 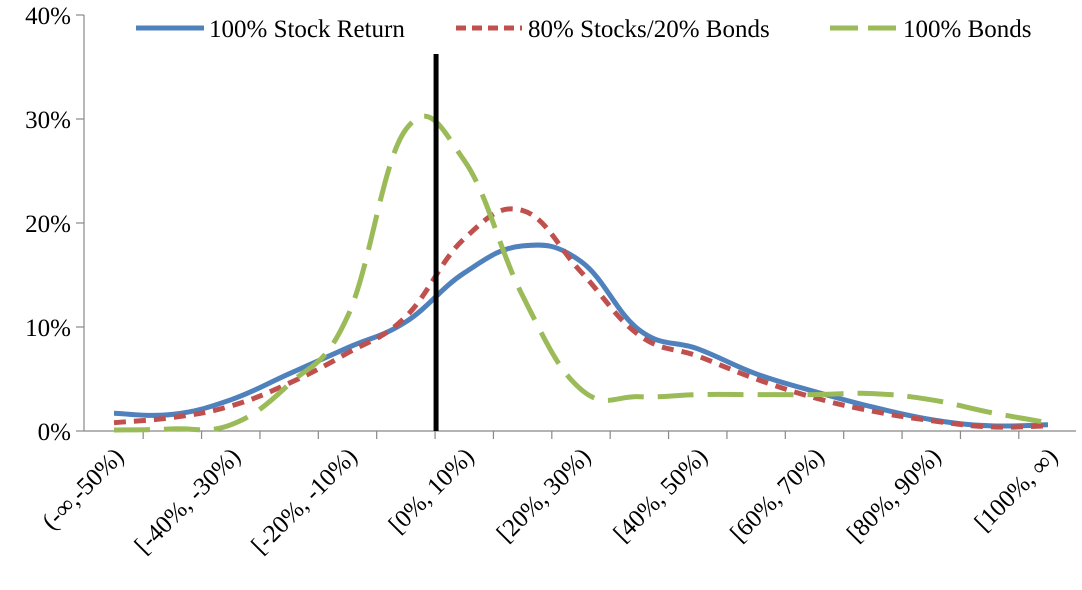 I want to click on legend-label: 100% Bonds, so click(x=967, y=29).